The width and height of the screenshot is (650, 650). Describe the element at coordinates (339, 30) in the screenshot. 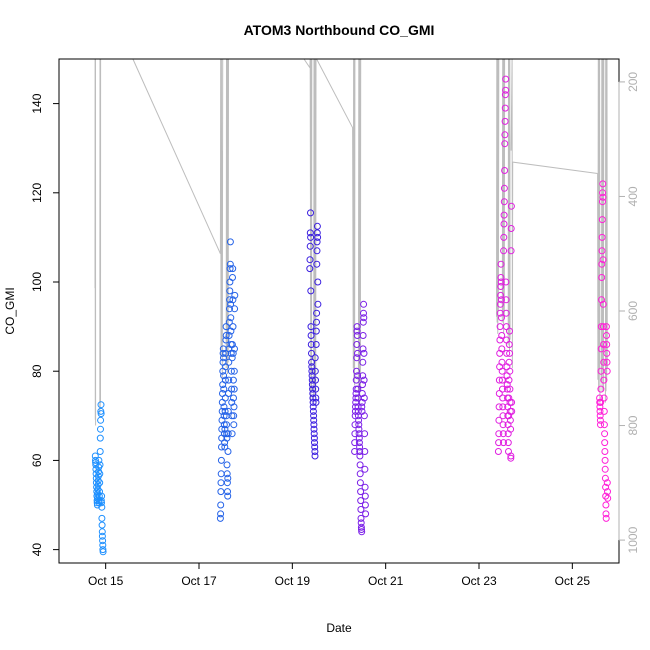

I see `chart-title: ATOM3 Northbound CO_GMI` at that location.